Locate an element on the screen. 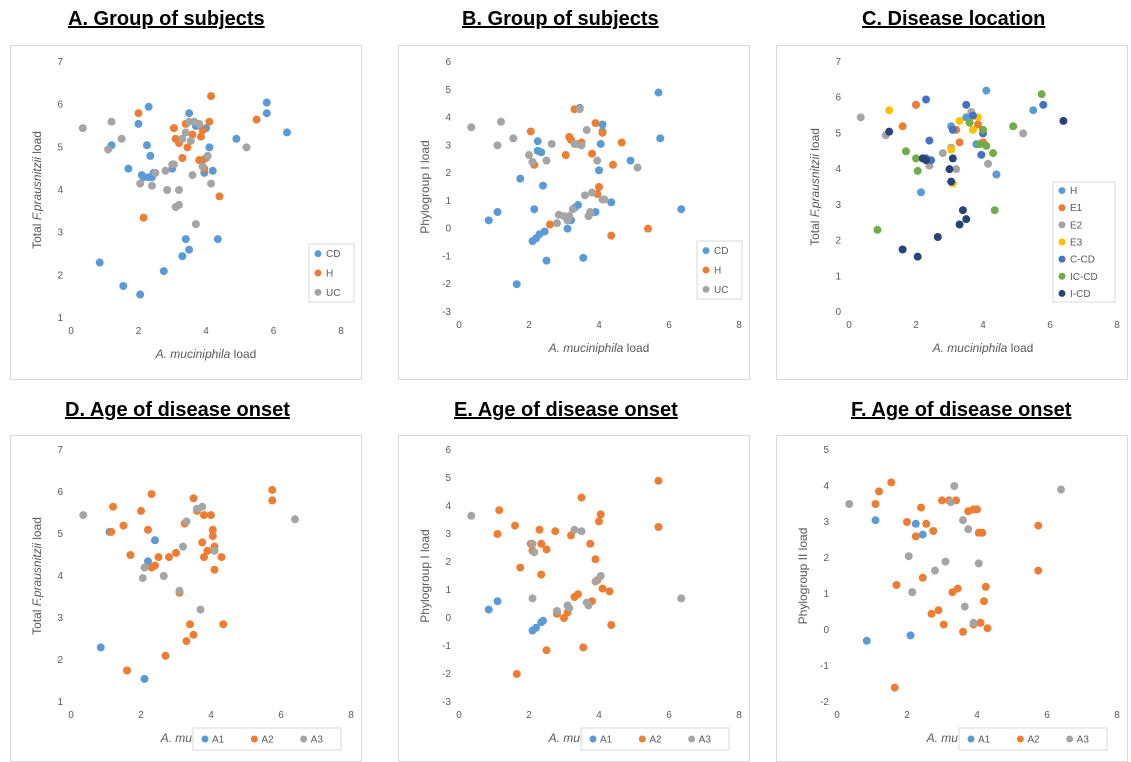 This screenshot has width=1131, height=762. y-tick-label: 3 is located at coordinates (448, 145).